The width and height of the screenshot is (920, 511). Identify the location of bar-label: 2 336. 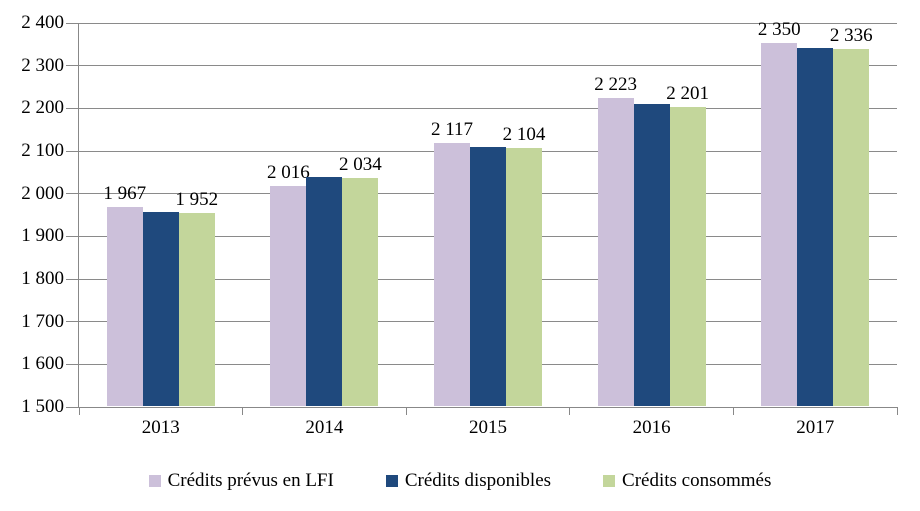
(851, 36).